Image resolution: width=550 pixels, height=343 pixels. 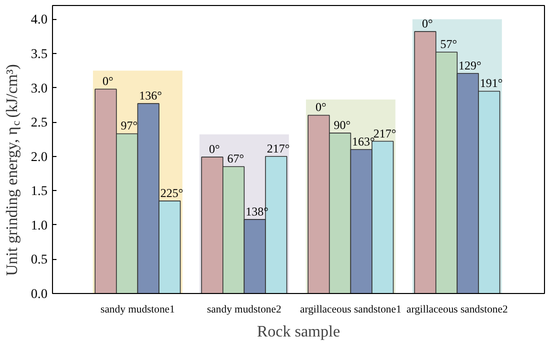 I want to click on y-tick-label: 2.0, so click(x=39, y=156).